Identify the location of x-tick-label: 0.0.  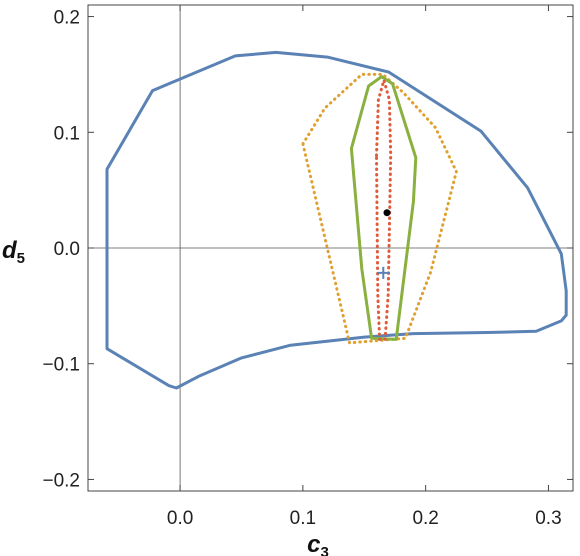
(180, 518).